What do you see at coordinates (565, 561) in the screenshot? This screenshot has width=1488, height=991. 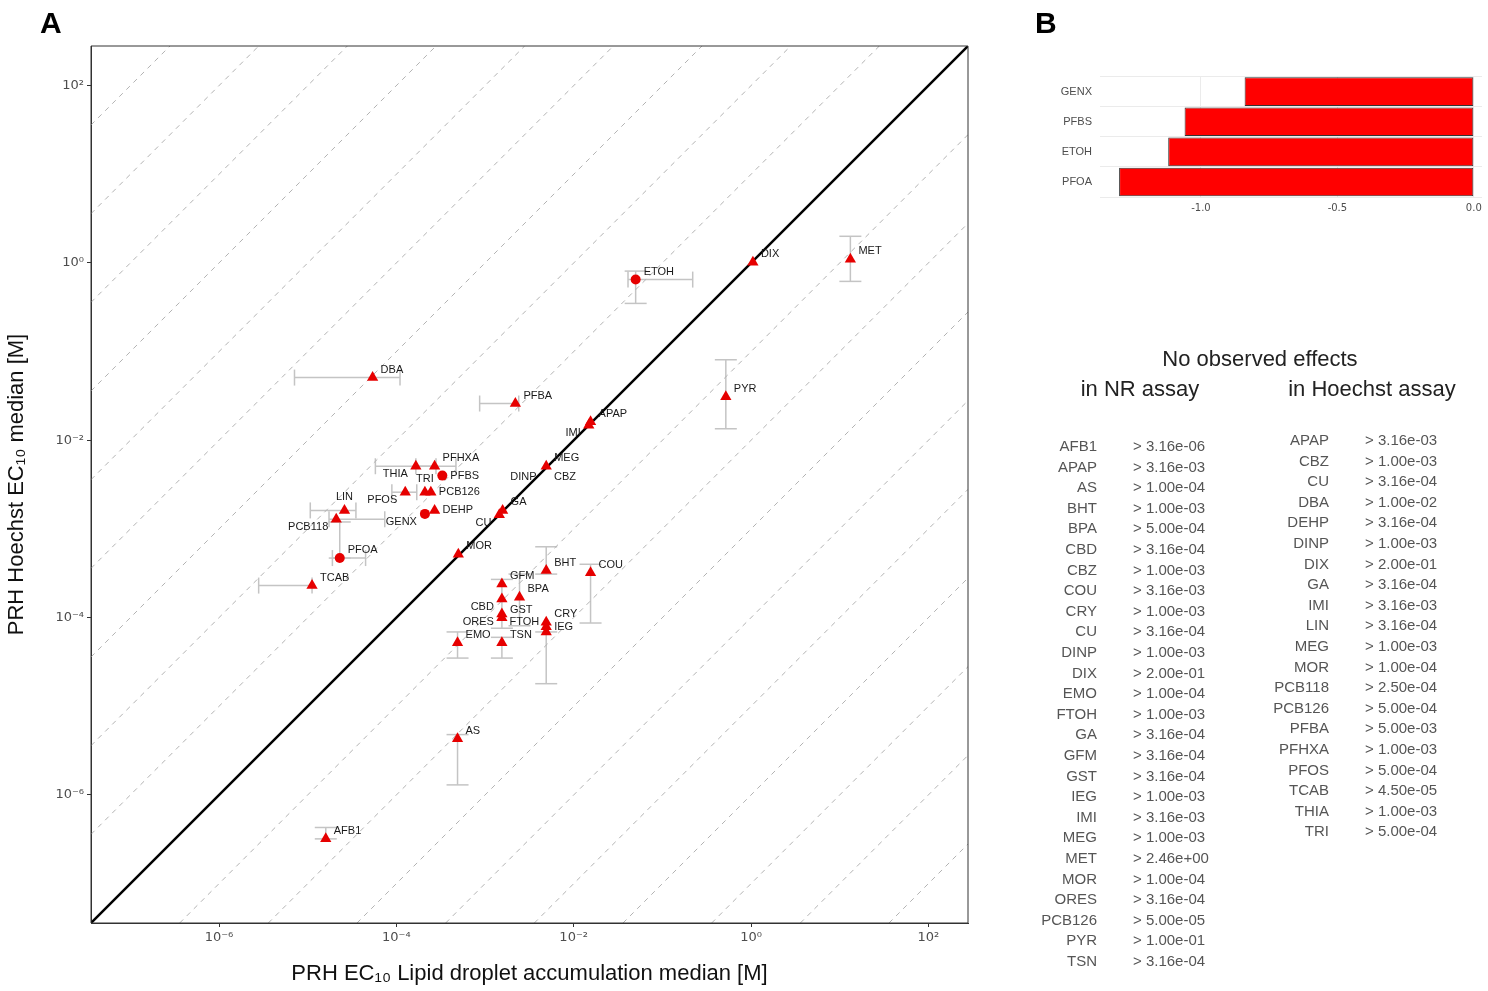 I see `annotation: BHT` at bounding box center [565, 561].